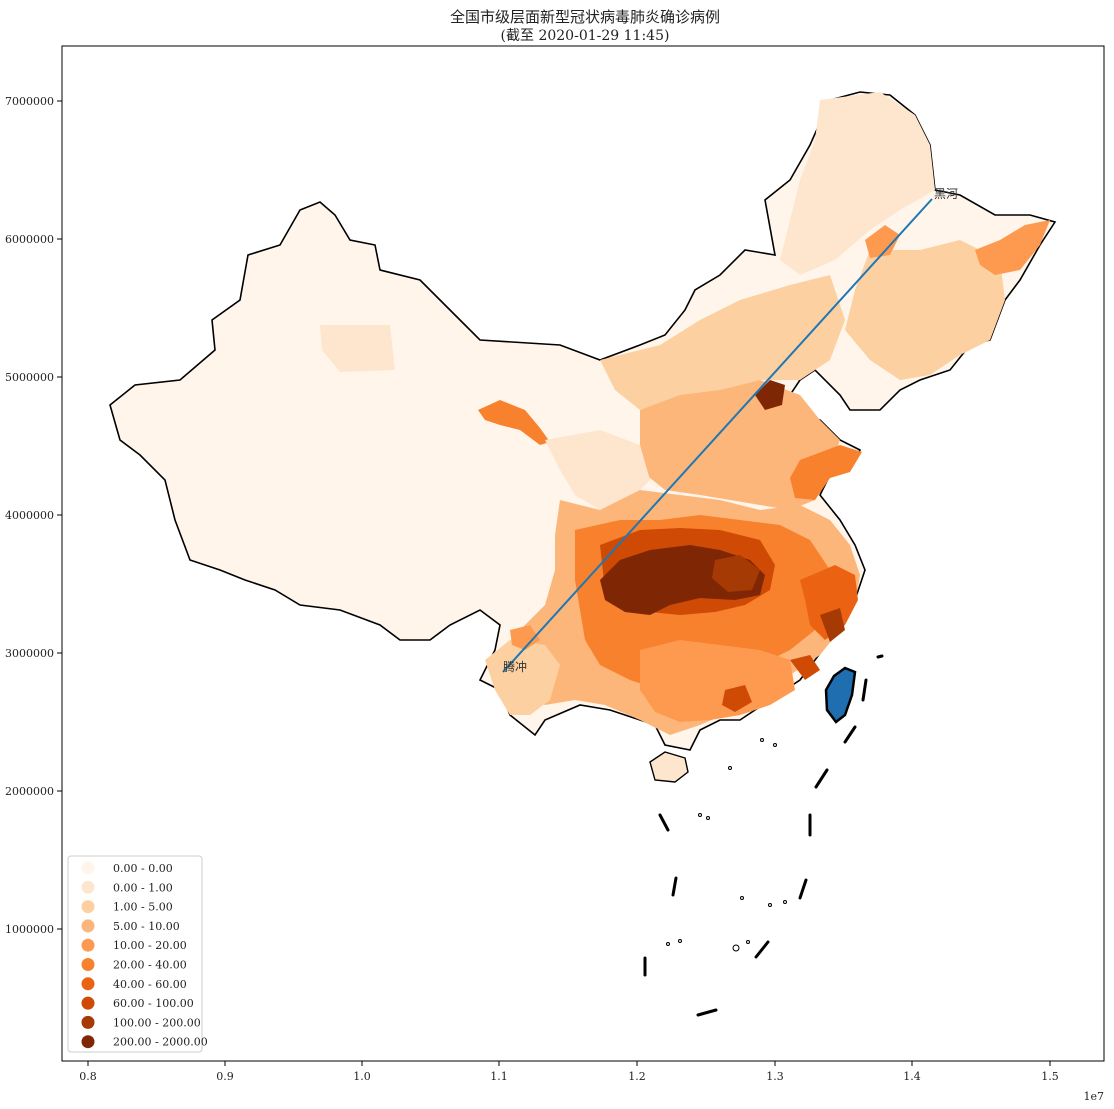 Image resolution: width=1114 pixels, height=1109 pixels. Describe the element at coordinates (737, 698) in the screenshot. I see `region-guangzhou` at that location.